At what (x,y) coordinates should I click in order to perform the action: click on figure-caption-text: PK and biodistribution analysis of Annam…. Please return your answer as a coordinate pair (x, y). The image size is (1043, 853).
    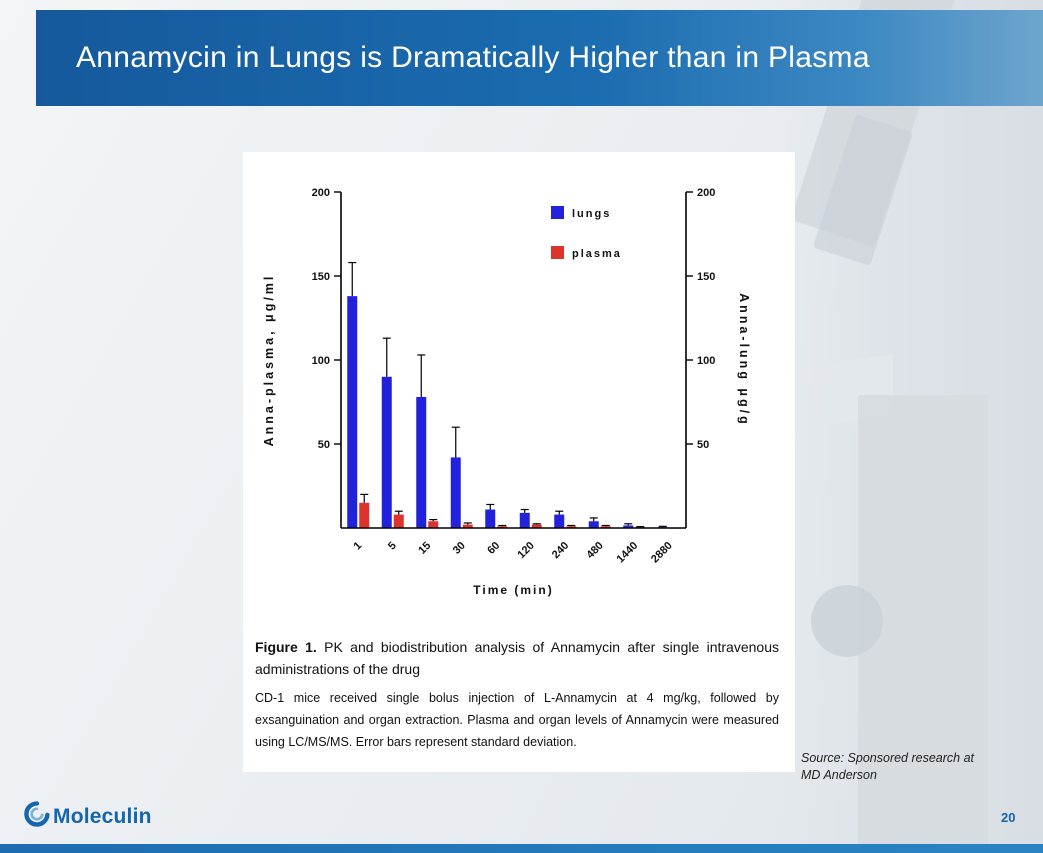
    Looking at the image, I should click on (517, 658).